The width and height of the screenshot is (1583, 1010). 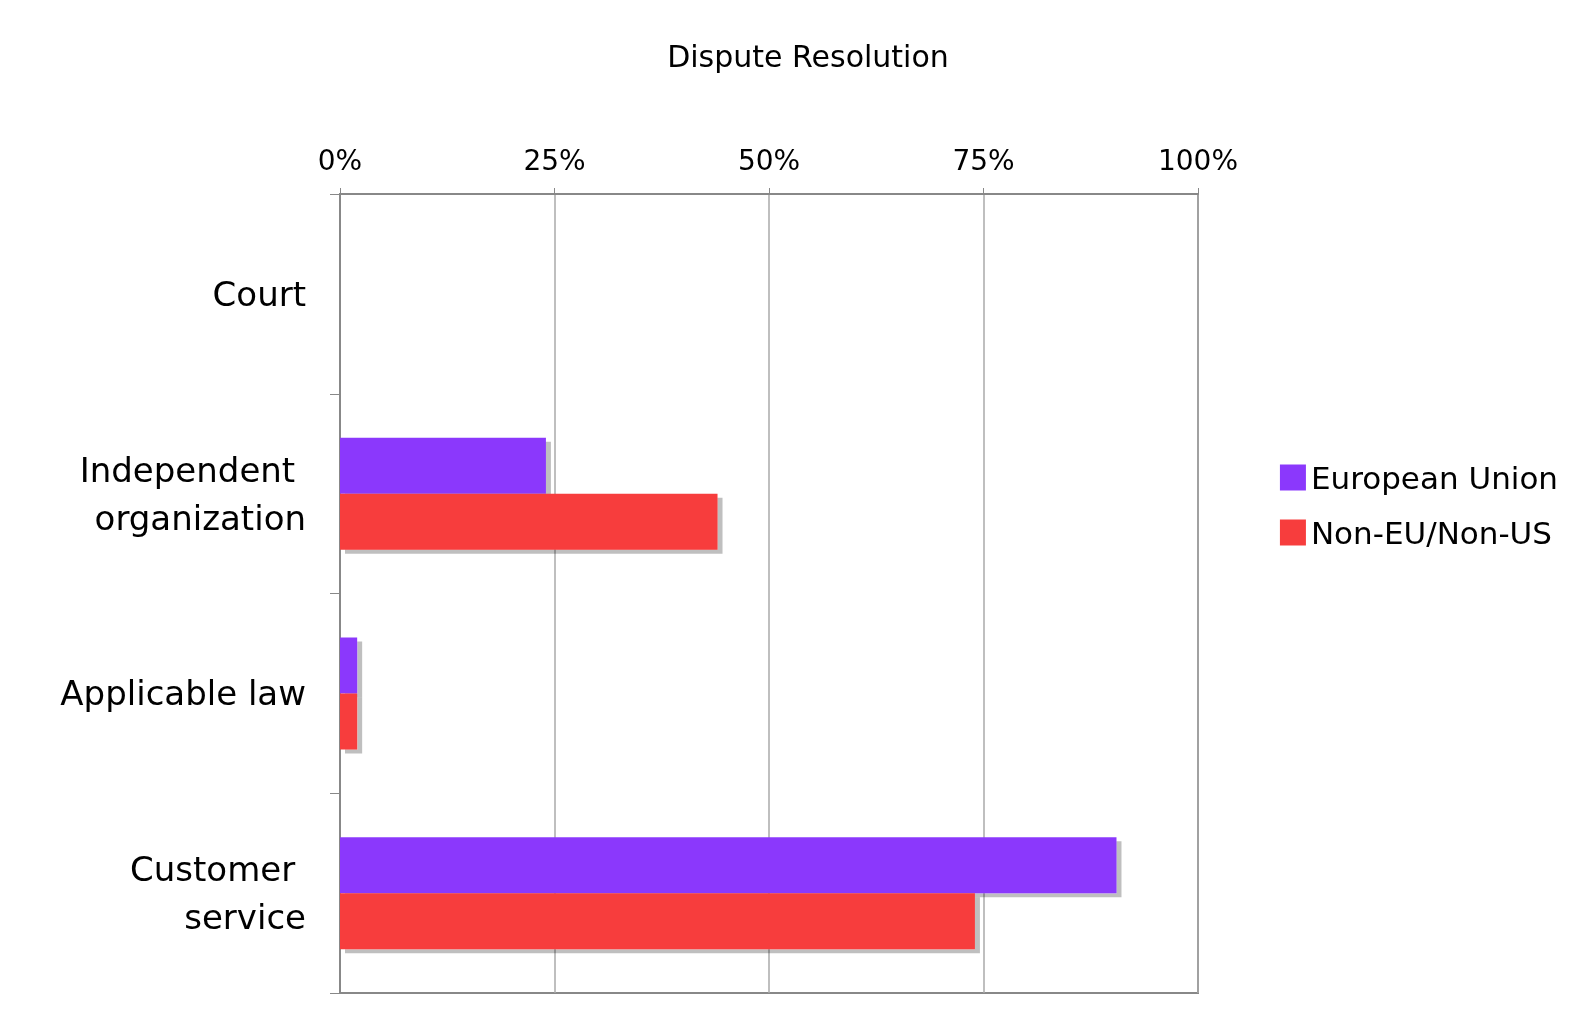 I want to click on y-tick-label: Independent organization, so click(x=192, y=493).